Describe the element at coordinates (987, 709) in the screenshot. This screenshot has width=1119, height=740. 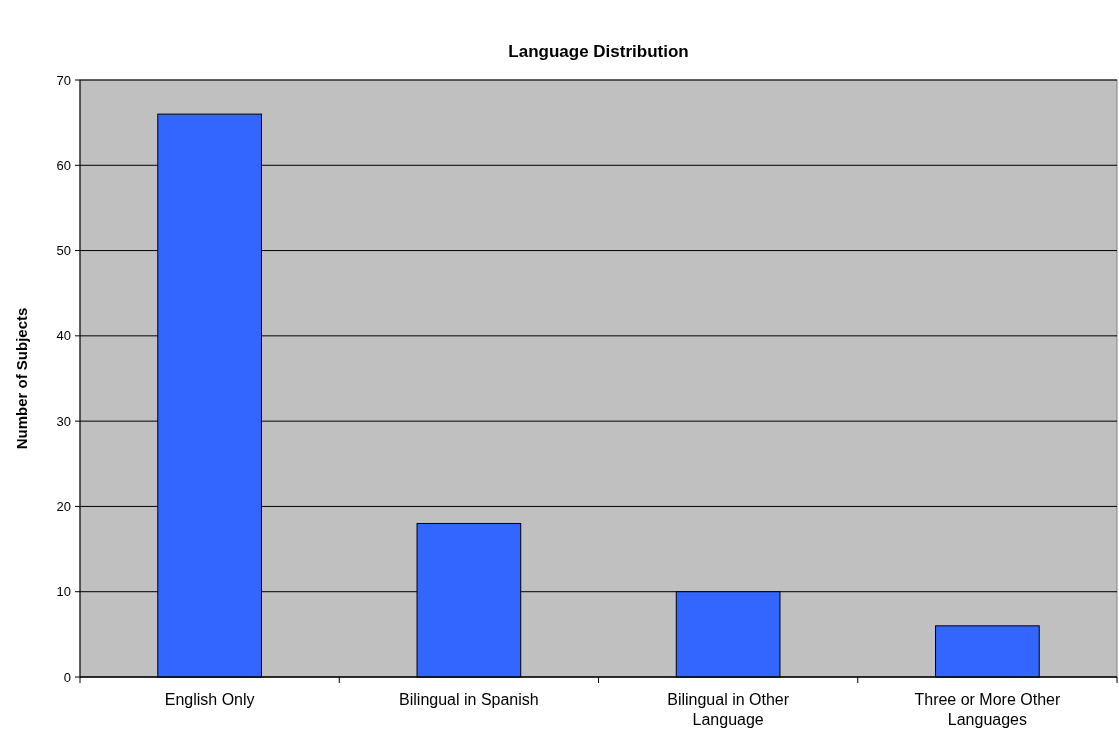
I see `x-tick-label: Three or More Other Languages` at that location.